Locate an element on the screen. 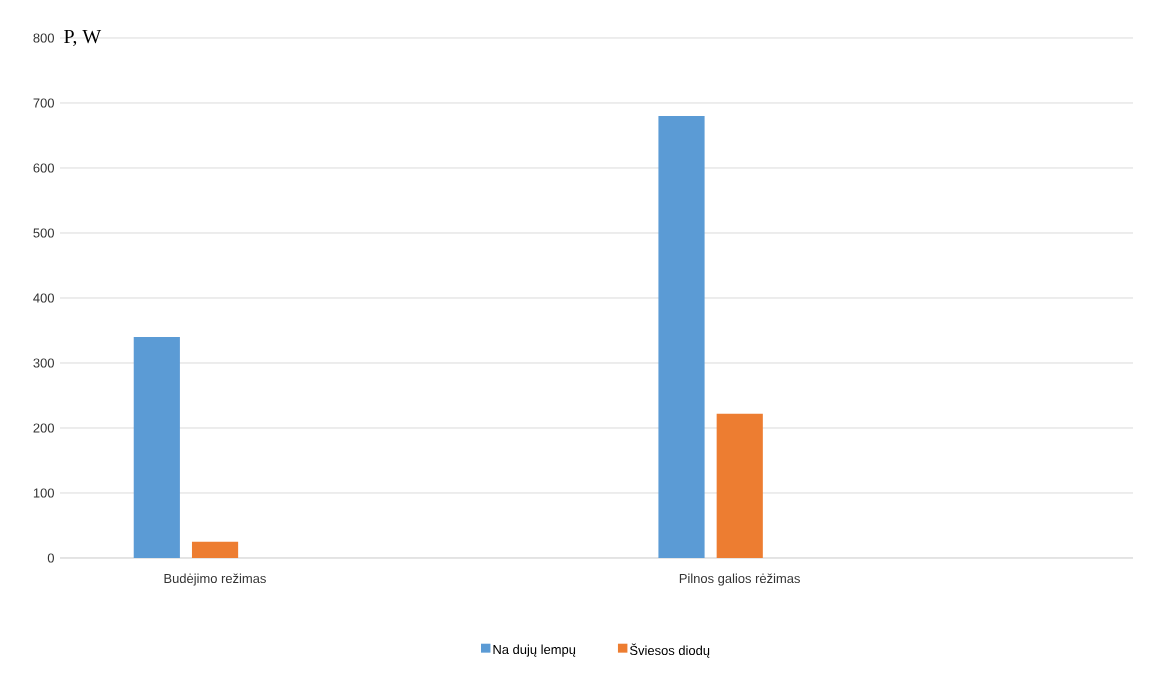 Image resolution: width=1152 pixels, height=674 pixels. y-tick-label: 0 is located at coordinates (50, 558).